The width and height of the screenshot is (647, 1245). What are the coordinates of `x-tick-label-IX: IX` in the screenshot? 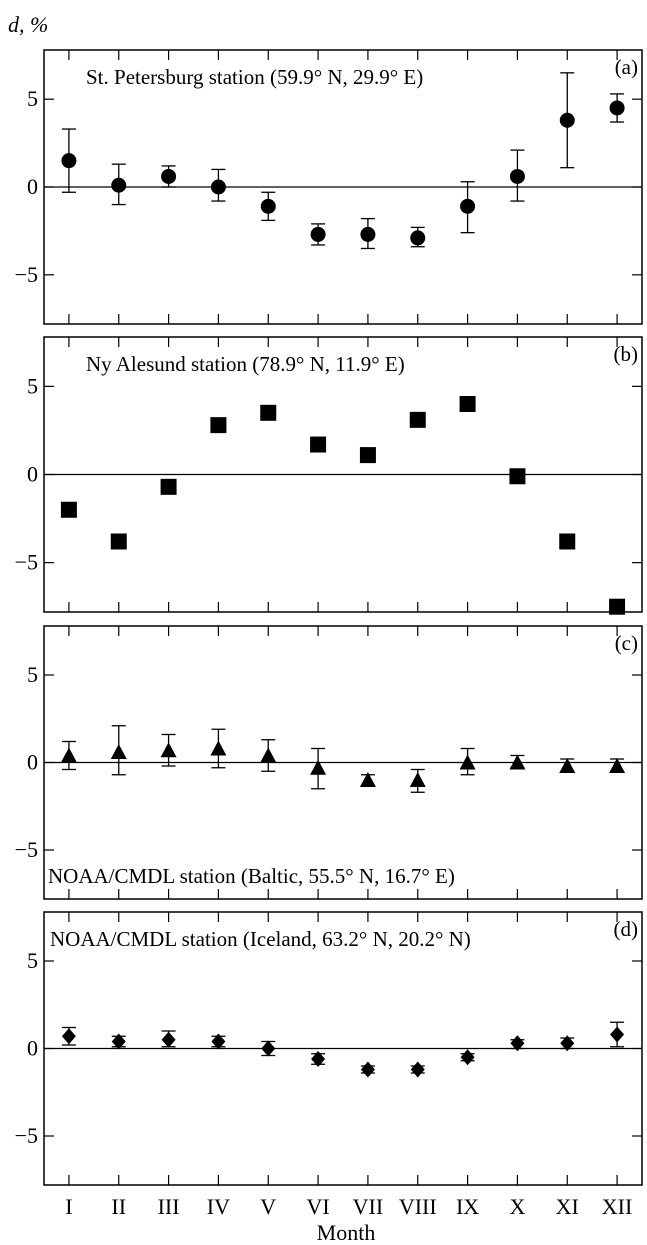 It's located at (467, 1206).